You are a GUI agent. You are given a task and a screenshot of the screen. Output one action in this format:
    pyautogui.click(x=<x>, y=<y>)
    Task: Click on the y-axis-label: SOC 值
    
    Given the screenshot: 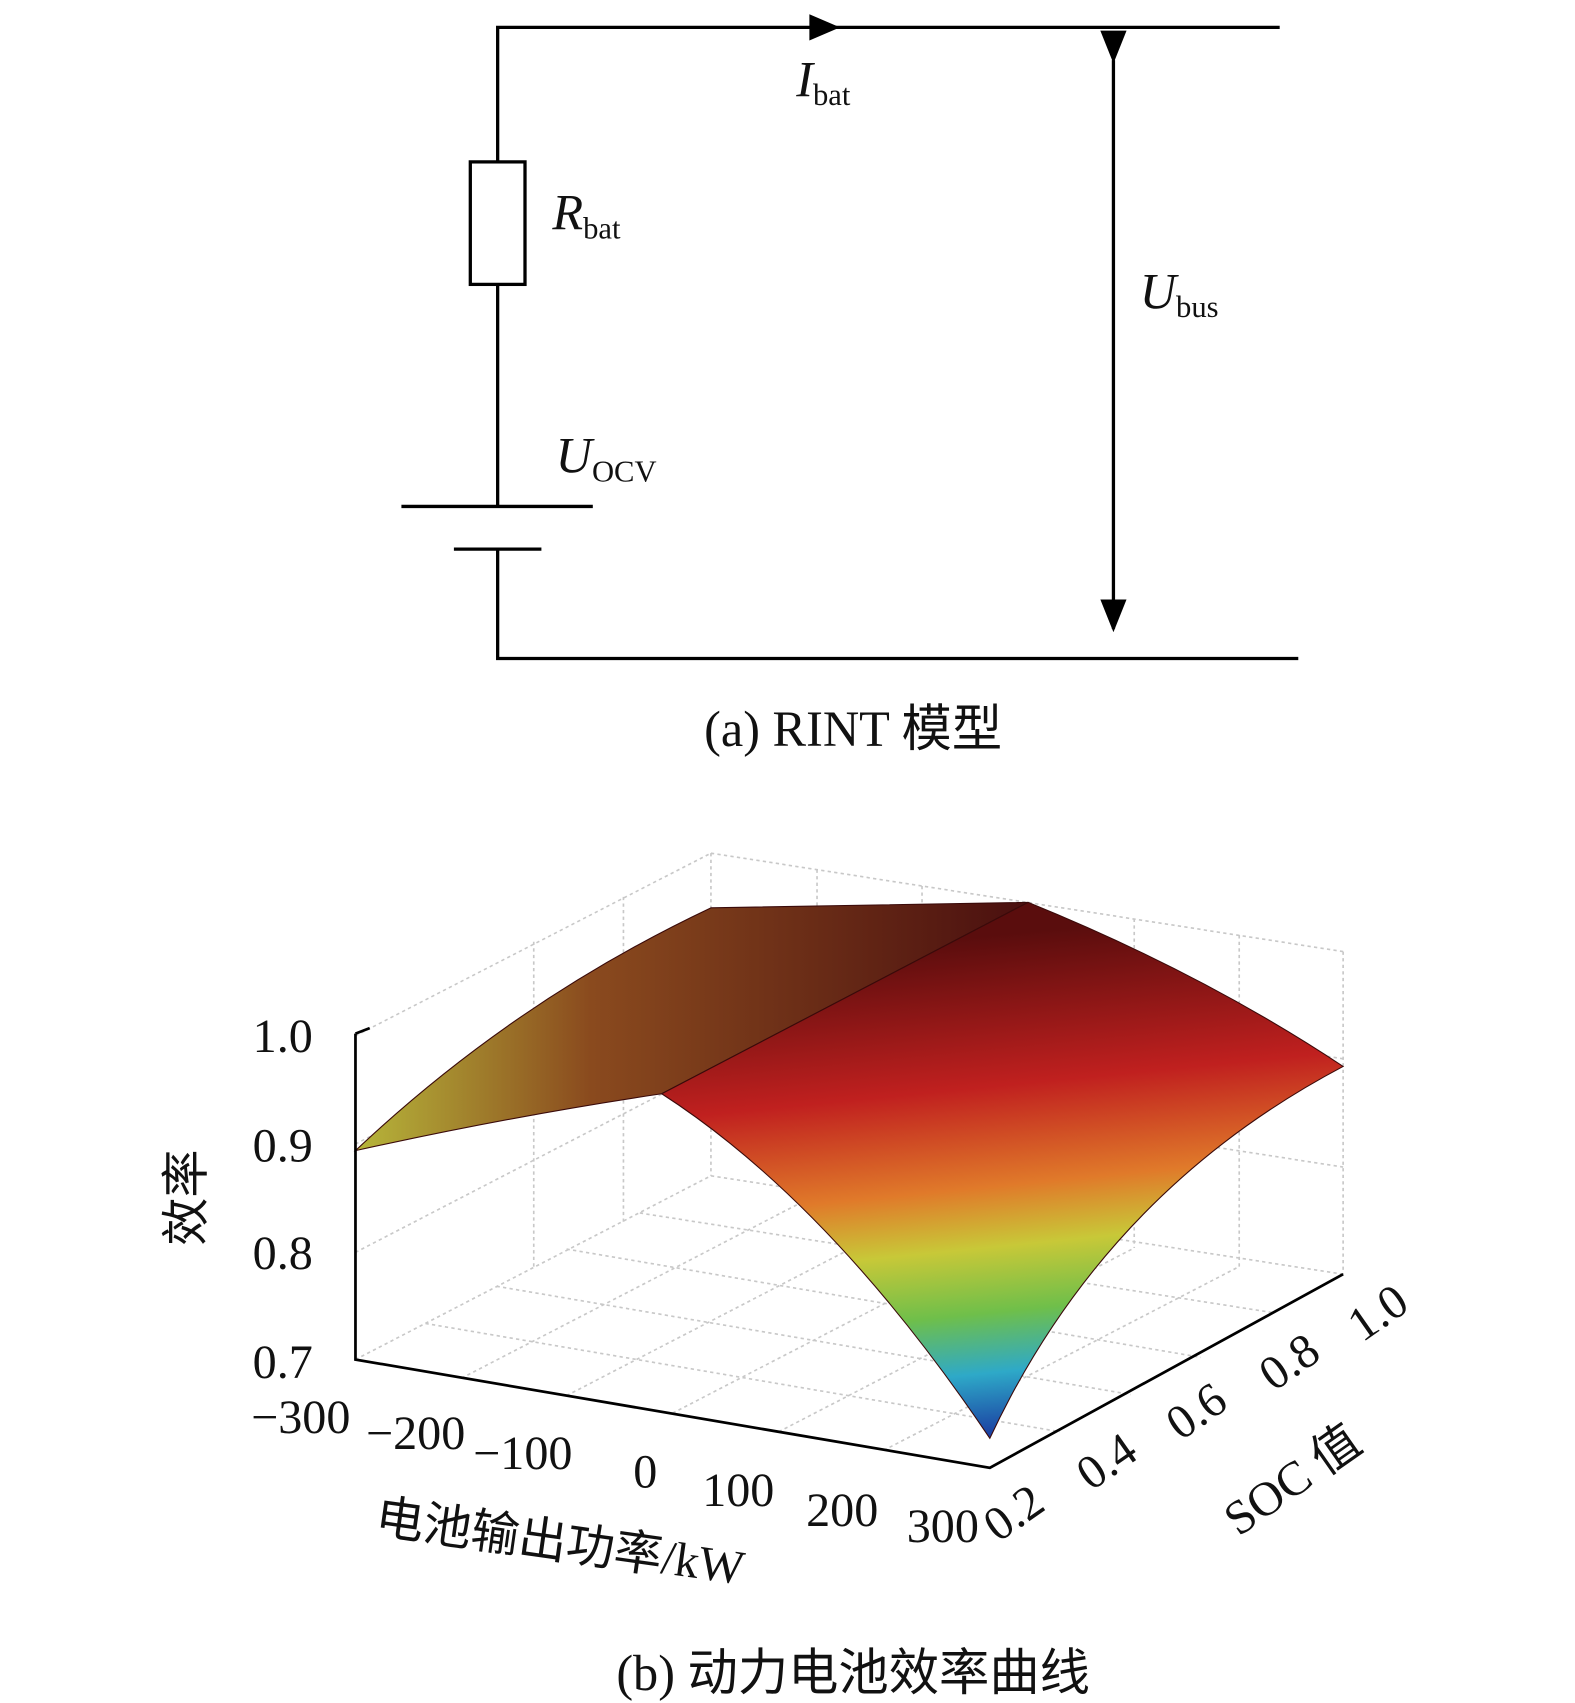 What is the action you would take?
    pyautogui.click(x=1293, y=1480)
    